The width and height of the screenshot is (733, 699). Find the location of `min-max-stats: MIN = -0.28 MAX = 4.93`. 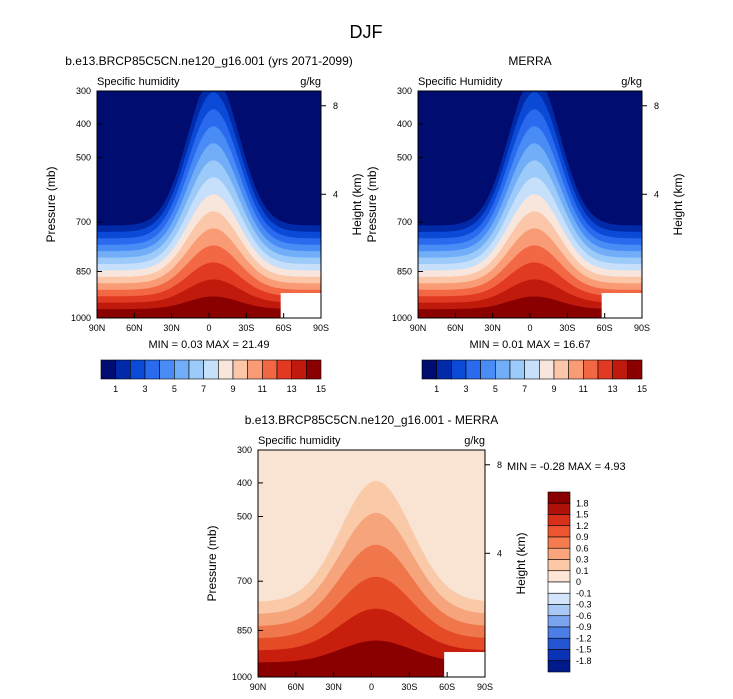

min-max-stats: MIN = -0.28 MAX = 4.93 is located at coordinates (566, 467).